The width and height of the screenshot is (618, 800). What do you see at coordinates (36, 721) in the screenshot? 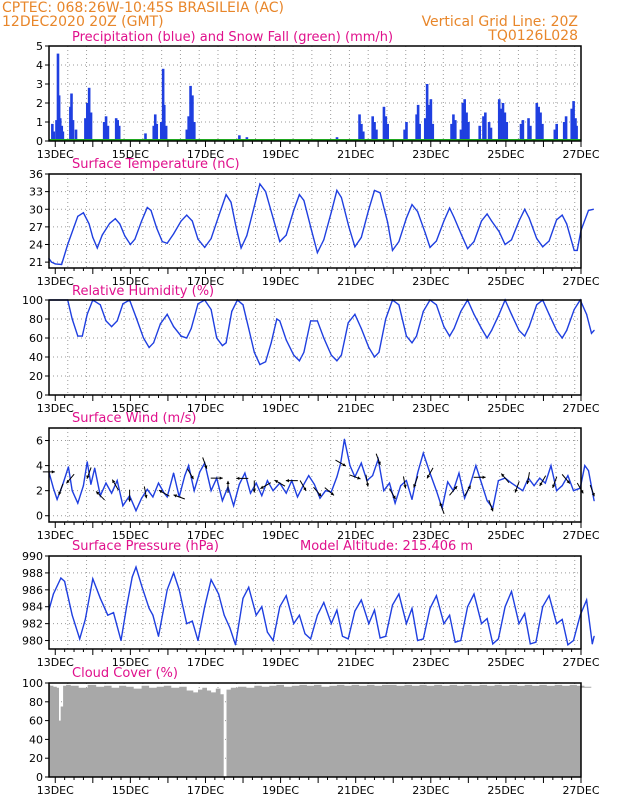
I see `y-tick-label: 60` at bounding box center [36, 721].